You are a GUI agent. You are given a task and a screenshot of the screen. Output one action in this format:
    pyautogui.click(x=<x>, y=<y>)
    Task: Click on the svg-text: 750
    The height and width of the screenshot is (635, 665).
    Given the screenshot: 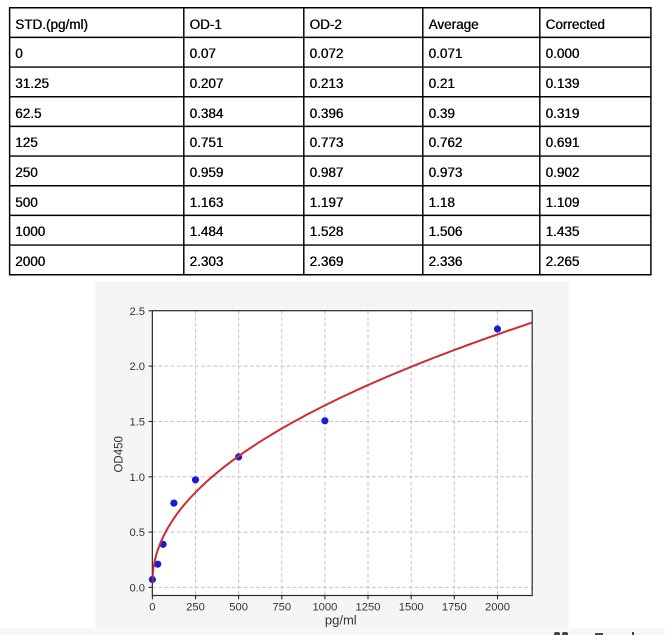 What is the action you would take?
    pyautogui.click(x=281, y=608)
    